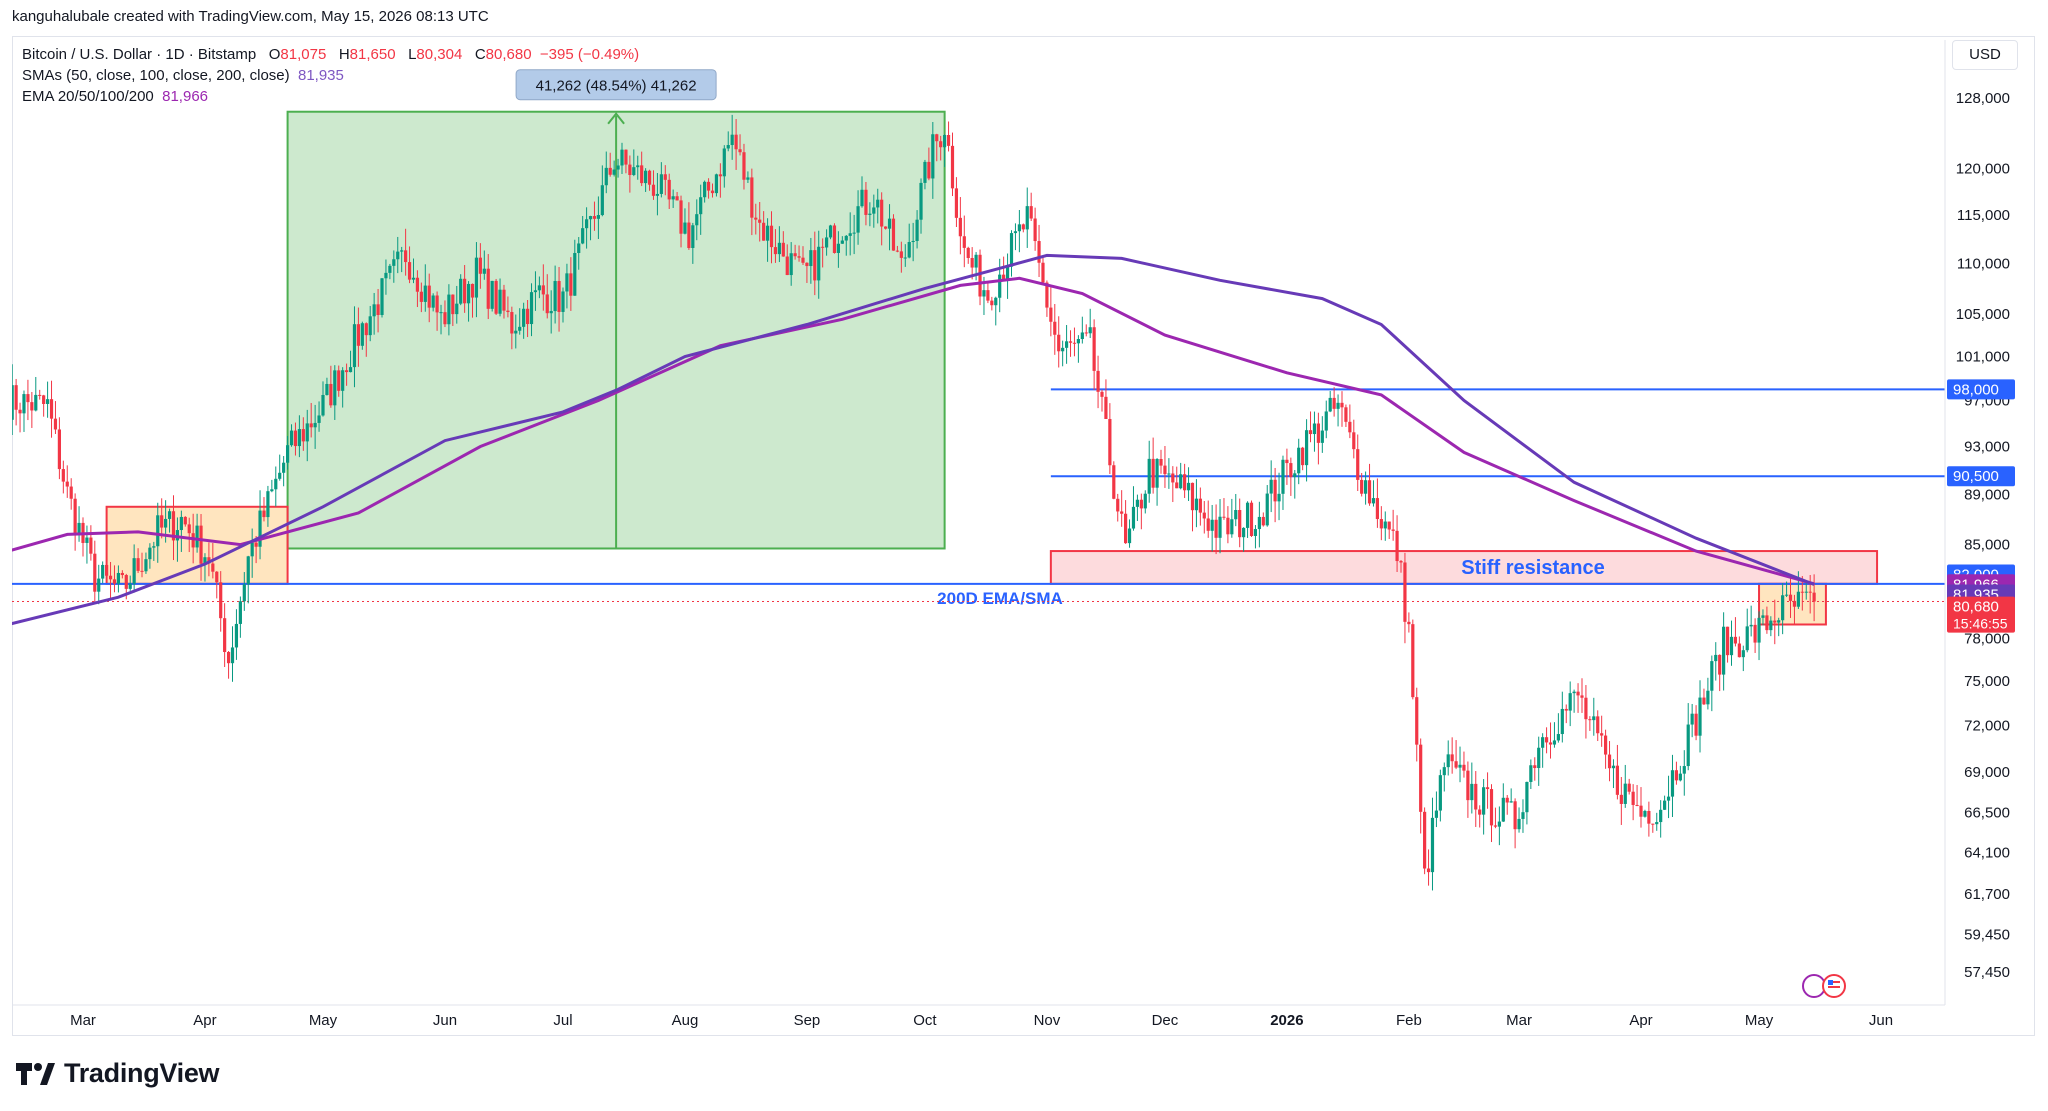 The width and height of the screenshot is (2048, 1111). I want to click on currency-button: USD, so click(1985, 55).